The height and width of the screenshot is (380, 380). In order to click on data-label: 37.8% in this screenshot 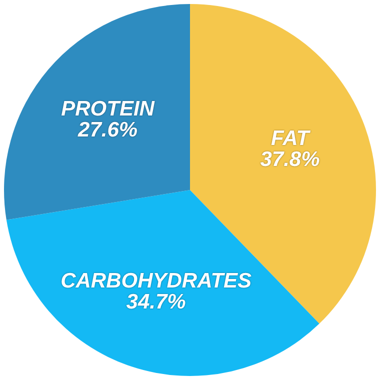, I will do `click(290, 159)`.